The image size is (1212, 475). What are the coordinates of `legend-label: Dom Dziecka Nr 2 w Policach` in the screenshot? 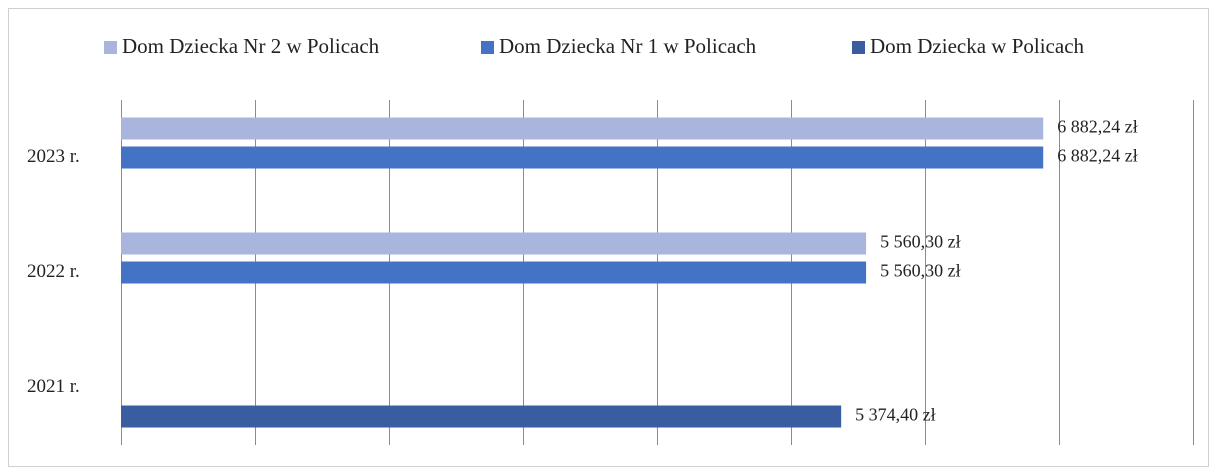 It's located at (251, 46).